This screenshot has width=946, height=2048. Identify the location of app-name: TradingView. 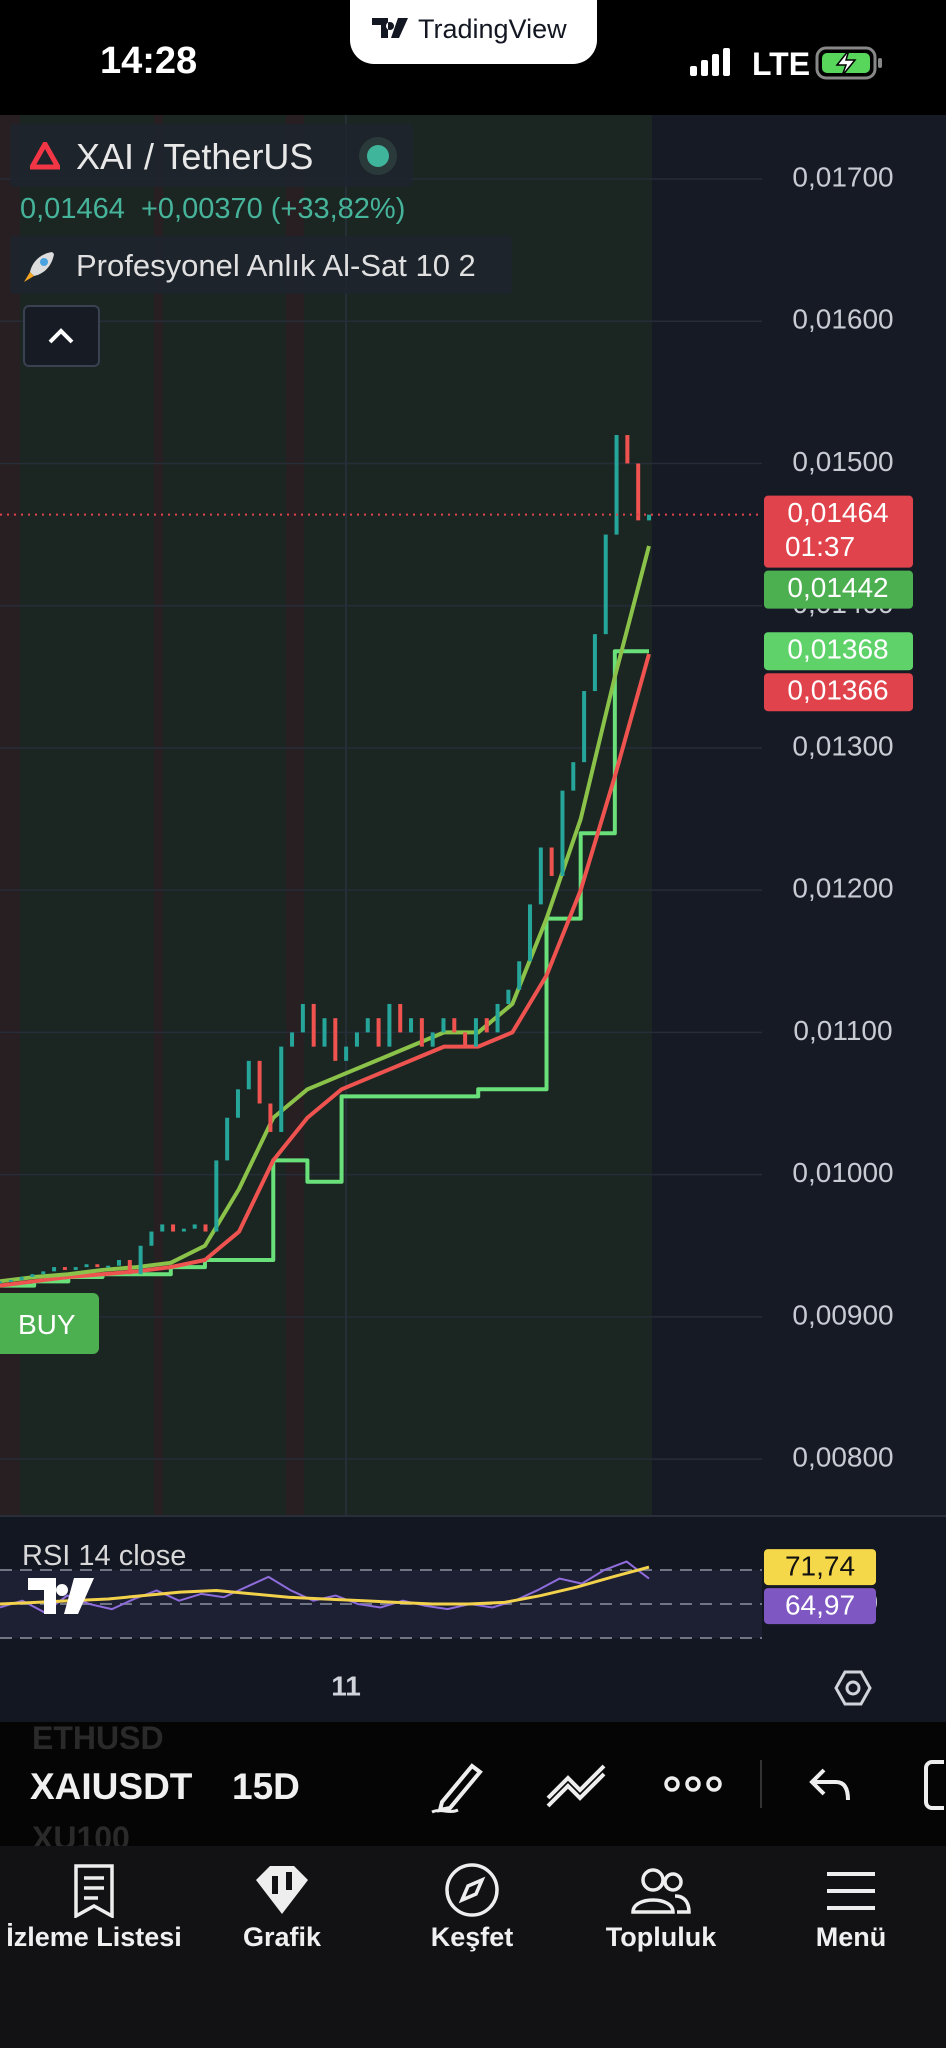
(492, 29).